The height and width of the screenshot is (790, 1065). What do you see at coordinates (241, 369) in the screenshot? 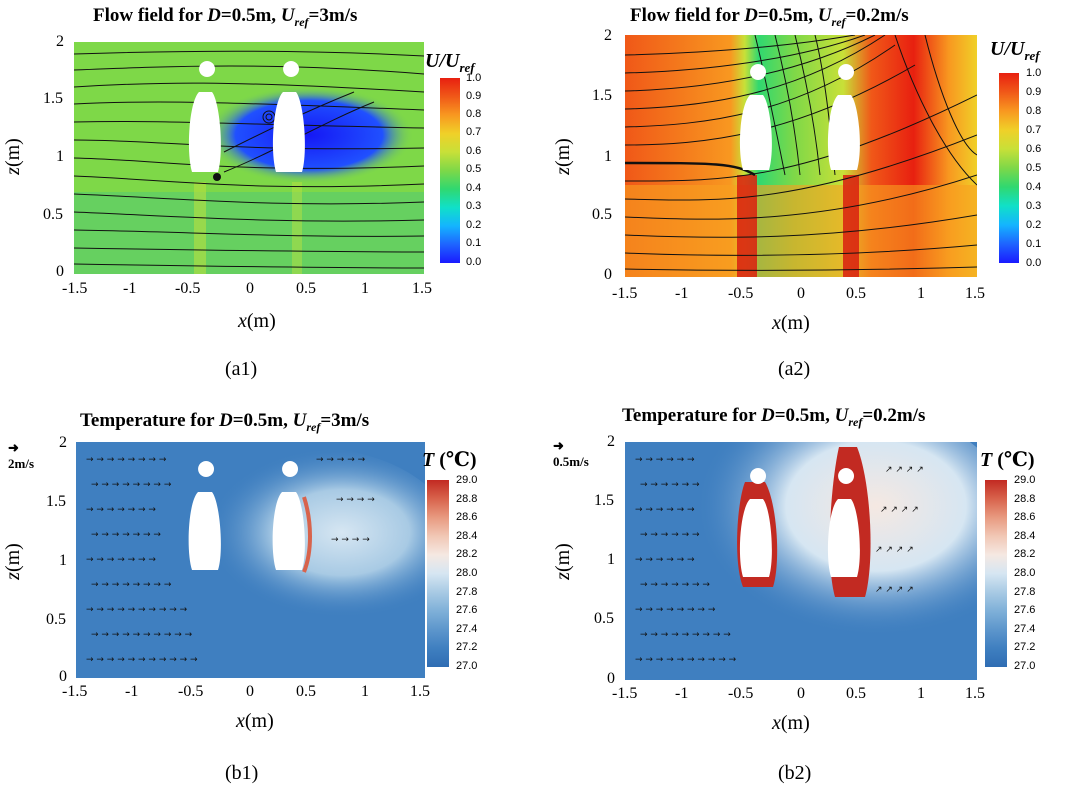
I see `panel-caption: (a1)` at bounding box center [241, 369].